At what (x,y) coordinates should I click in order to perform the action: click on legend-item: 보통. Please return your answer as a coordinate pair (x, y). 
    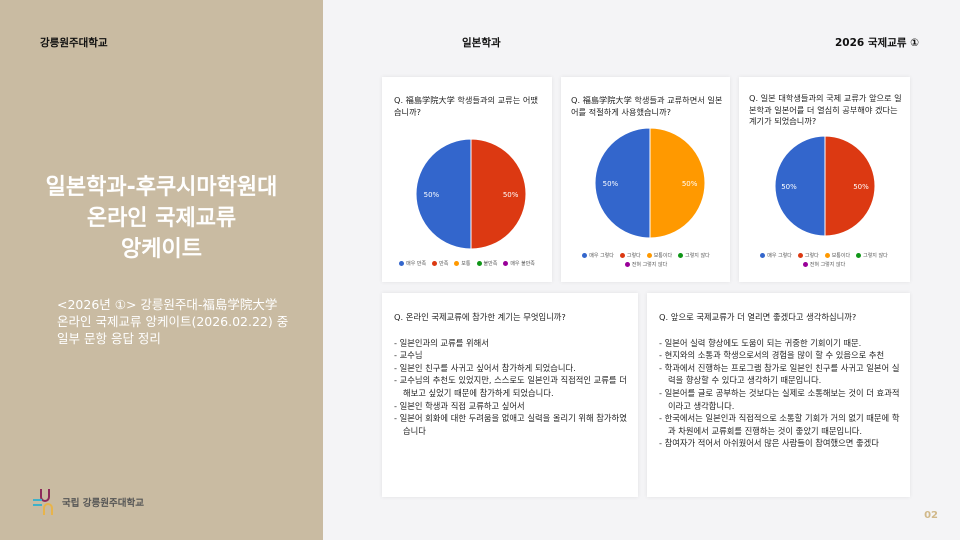
    Looking at the image, I should click on (462, 263).